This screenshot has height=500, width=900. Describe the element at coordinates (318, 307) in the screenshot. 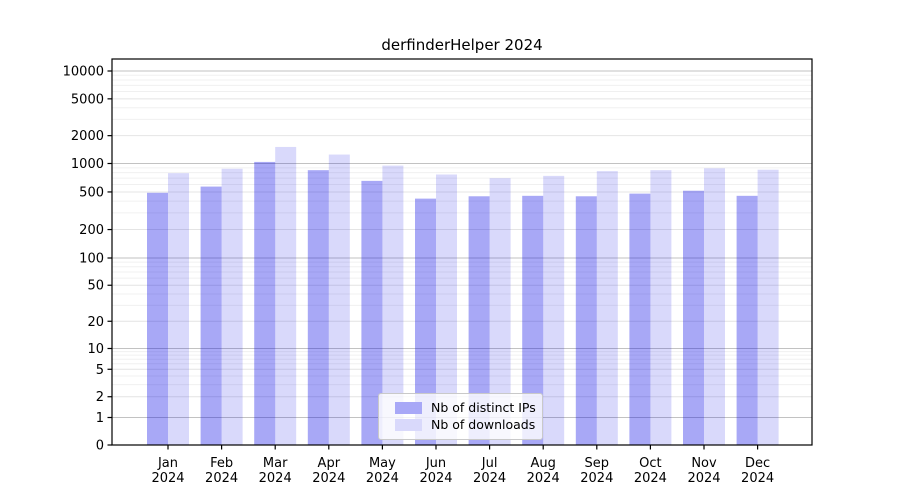

I see `bar-distinct-ips-apr` at that location.